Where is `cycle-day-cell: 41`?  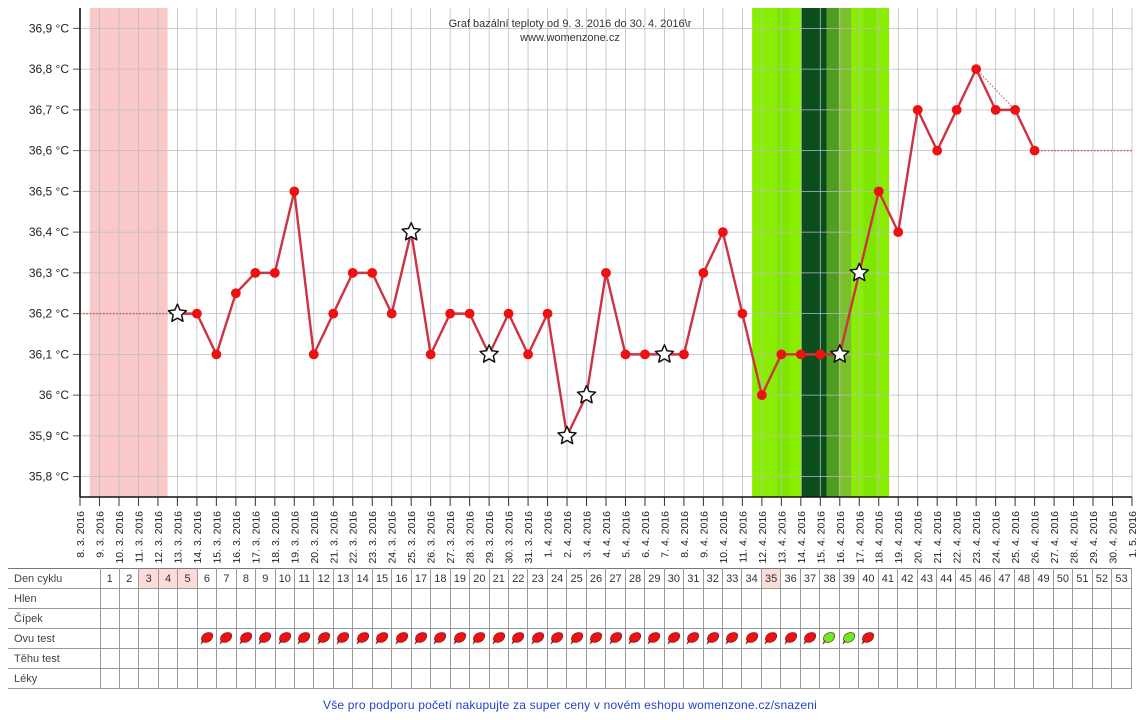 cycle-day-cell: 41 is located at coordinates (888, 578).